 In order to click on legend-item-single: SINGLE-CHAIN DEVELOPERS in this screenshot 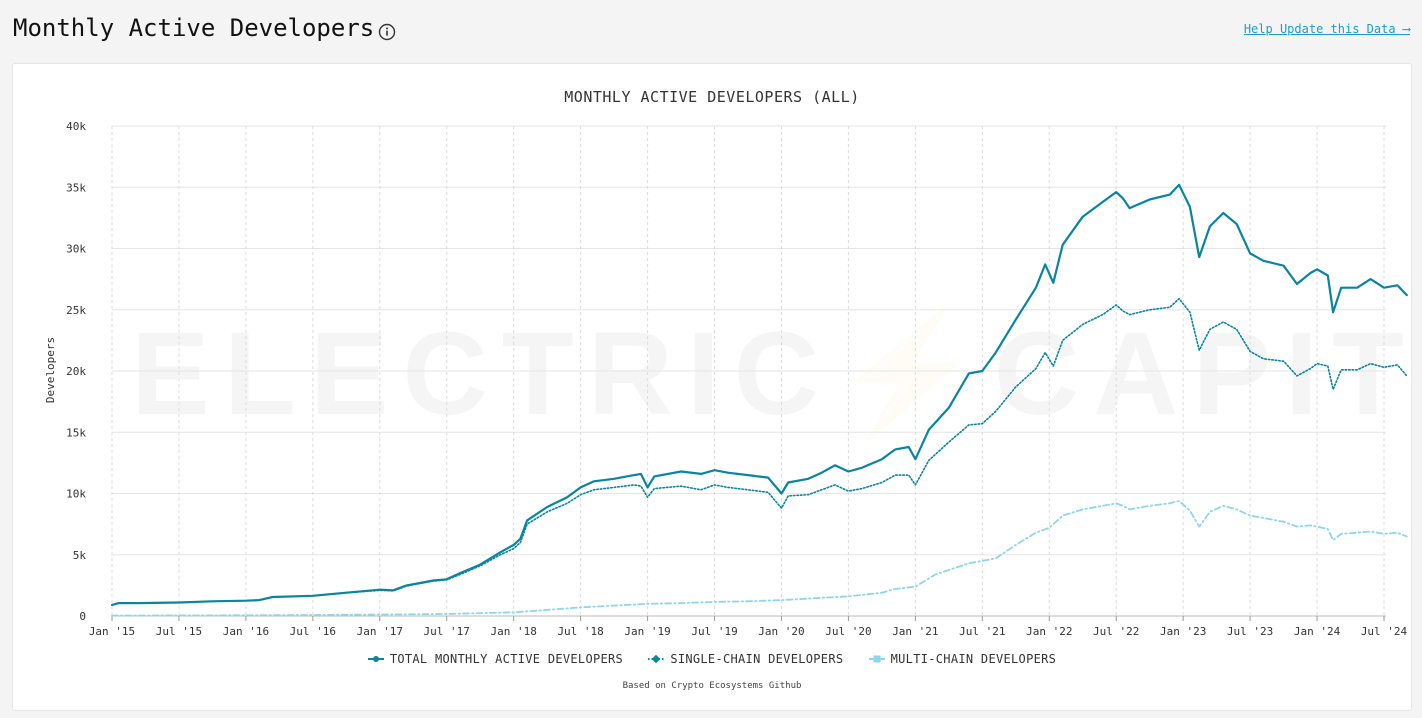, I will do `click(745, 659)`.